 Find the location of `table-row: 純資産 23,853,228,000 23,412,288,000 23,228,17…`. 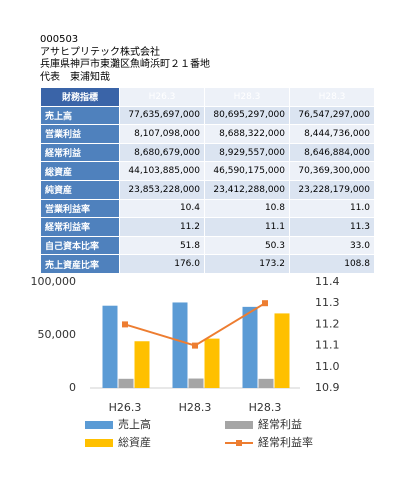

table-row: 純資産 23,853,228,000 23,412,288,000 23,228,17… is located at coordinates (207, 189).